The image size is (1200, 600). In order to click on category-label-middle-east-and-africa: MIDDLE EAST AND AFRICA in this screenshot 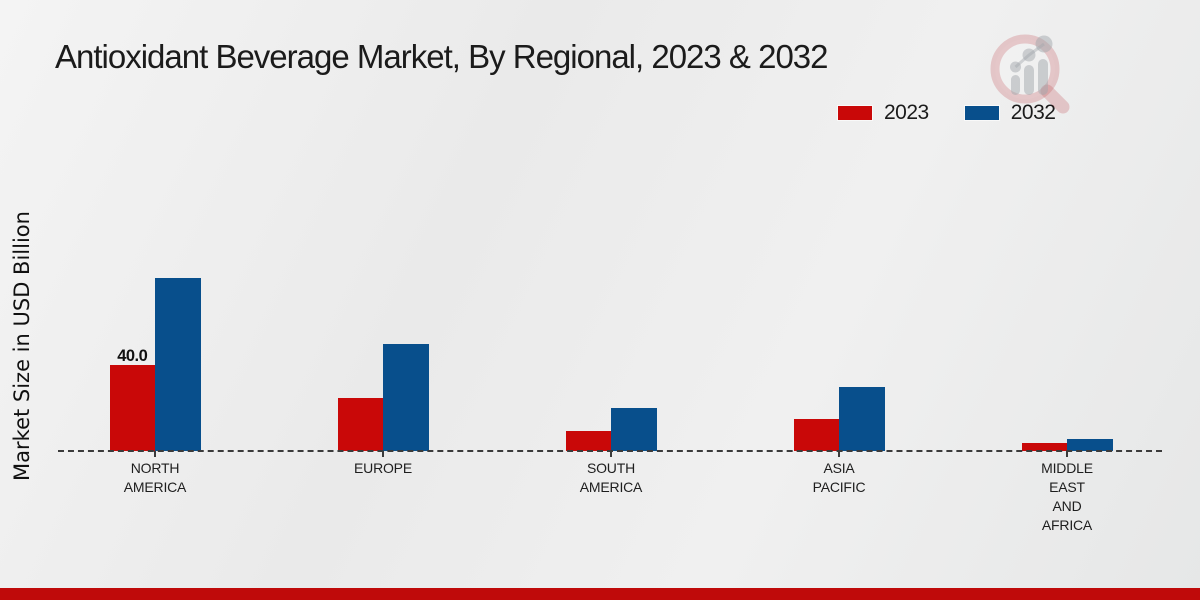, I will do `click(1067, 496)`.